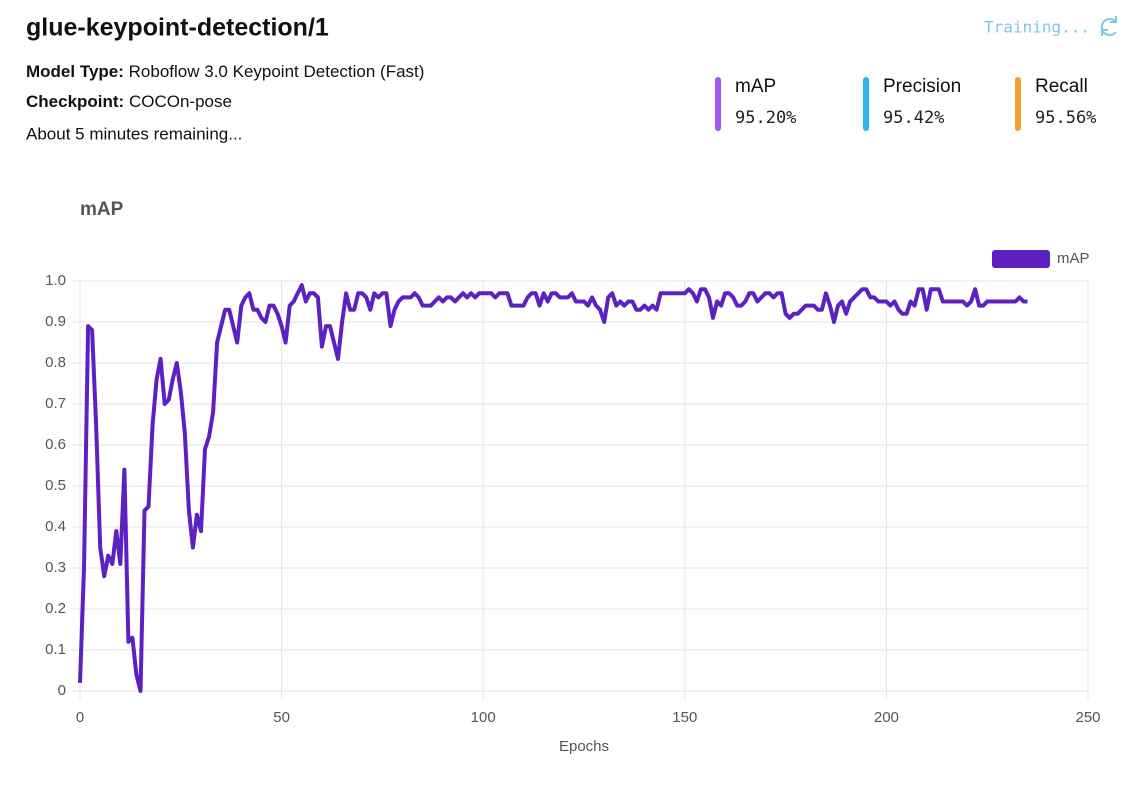 Image resolution: width=1146 pixels, height=797 pixels. I want to click on x-tick-label: 150, so click(684, 717).